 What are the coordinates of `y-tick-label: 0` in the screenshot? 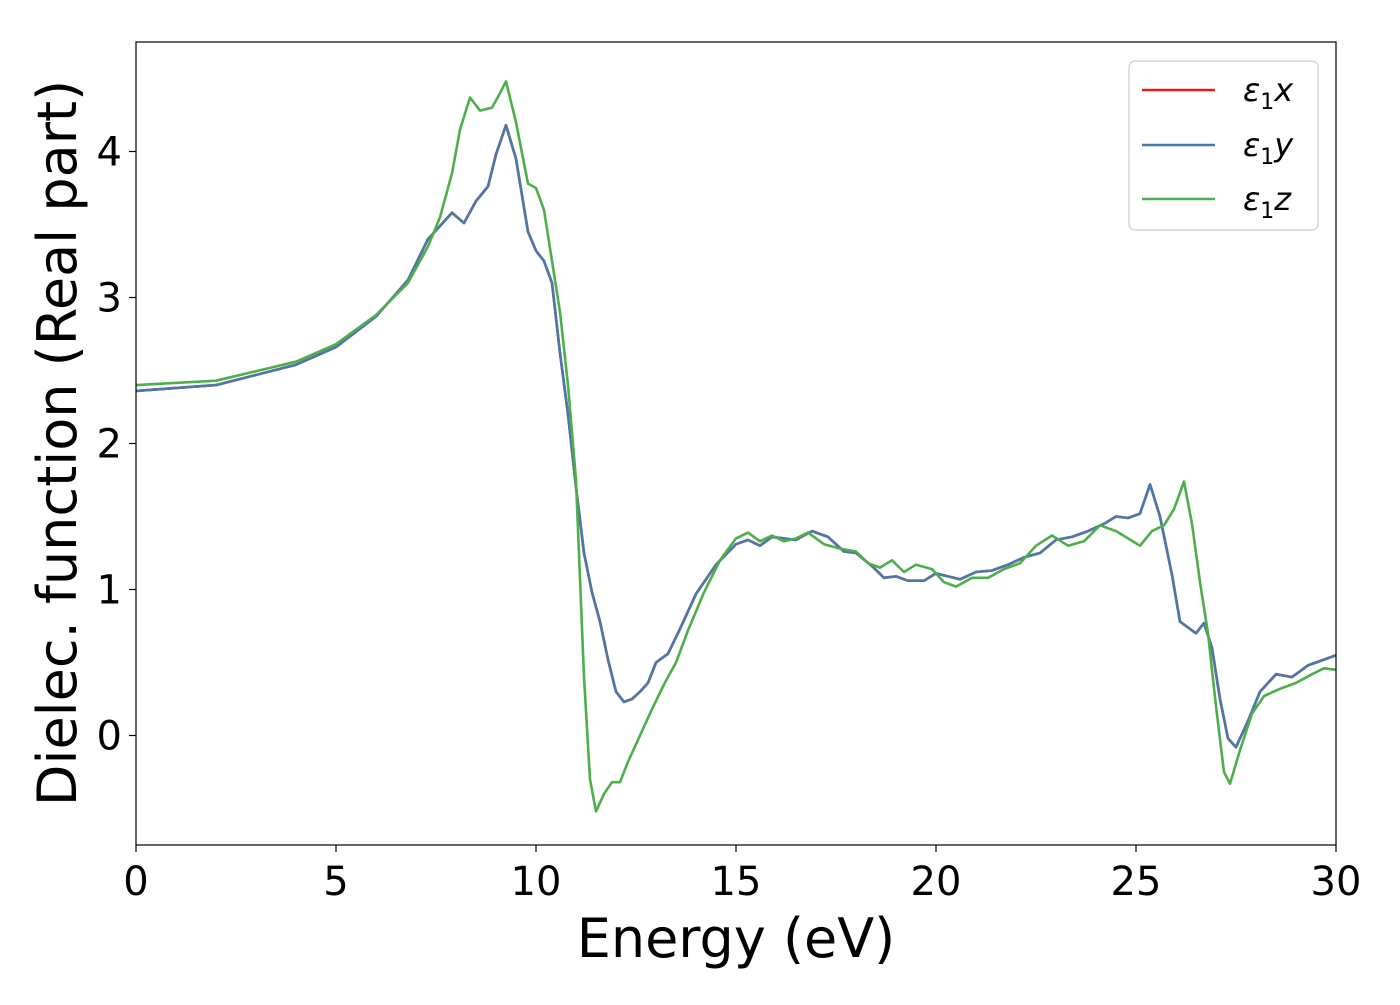 It's located at (109, 737).